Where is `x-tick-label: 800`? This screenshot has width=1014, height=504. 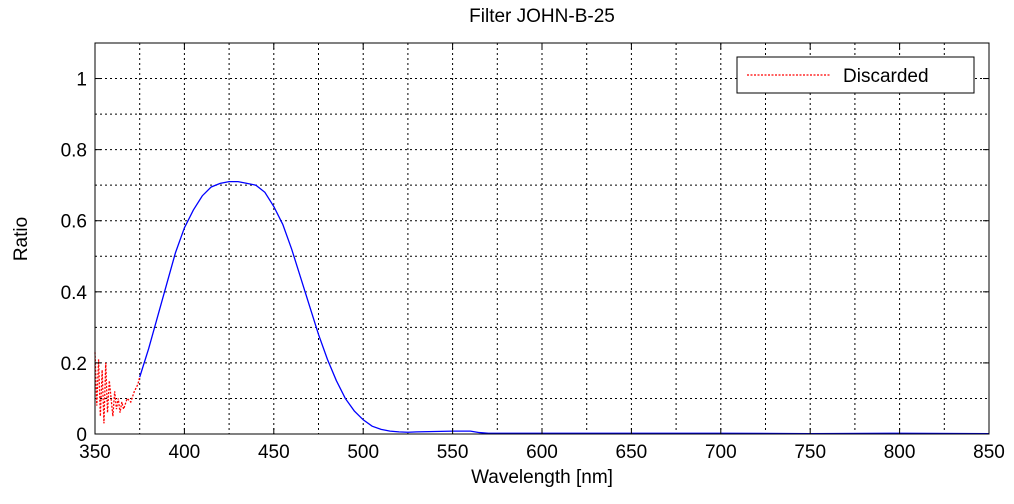
x-tick-label: 800 is located at coordinates (900, 452).